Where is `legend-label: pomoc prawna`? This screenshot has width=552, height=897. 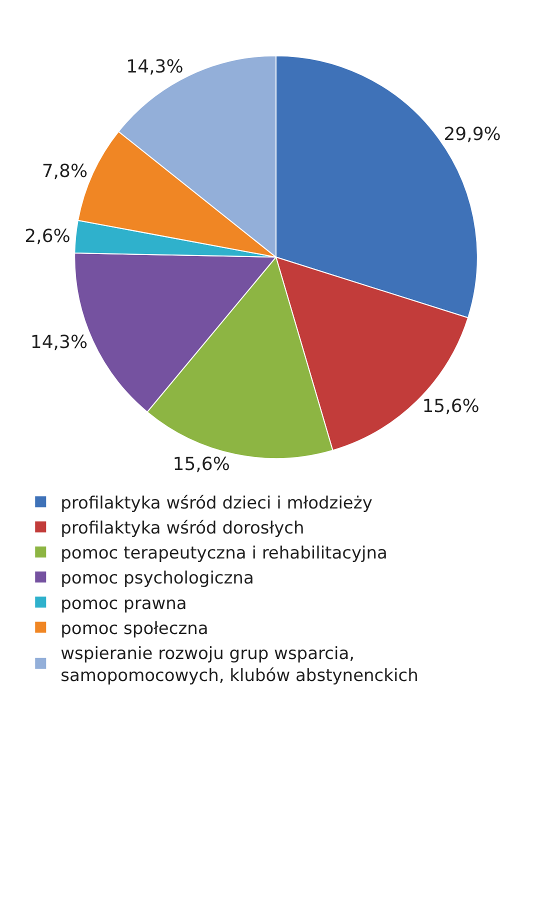 legend-label: pomoc prawna is located at coordinates (123, 604).